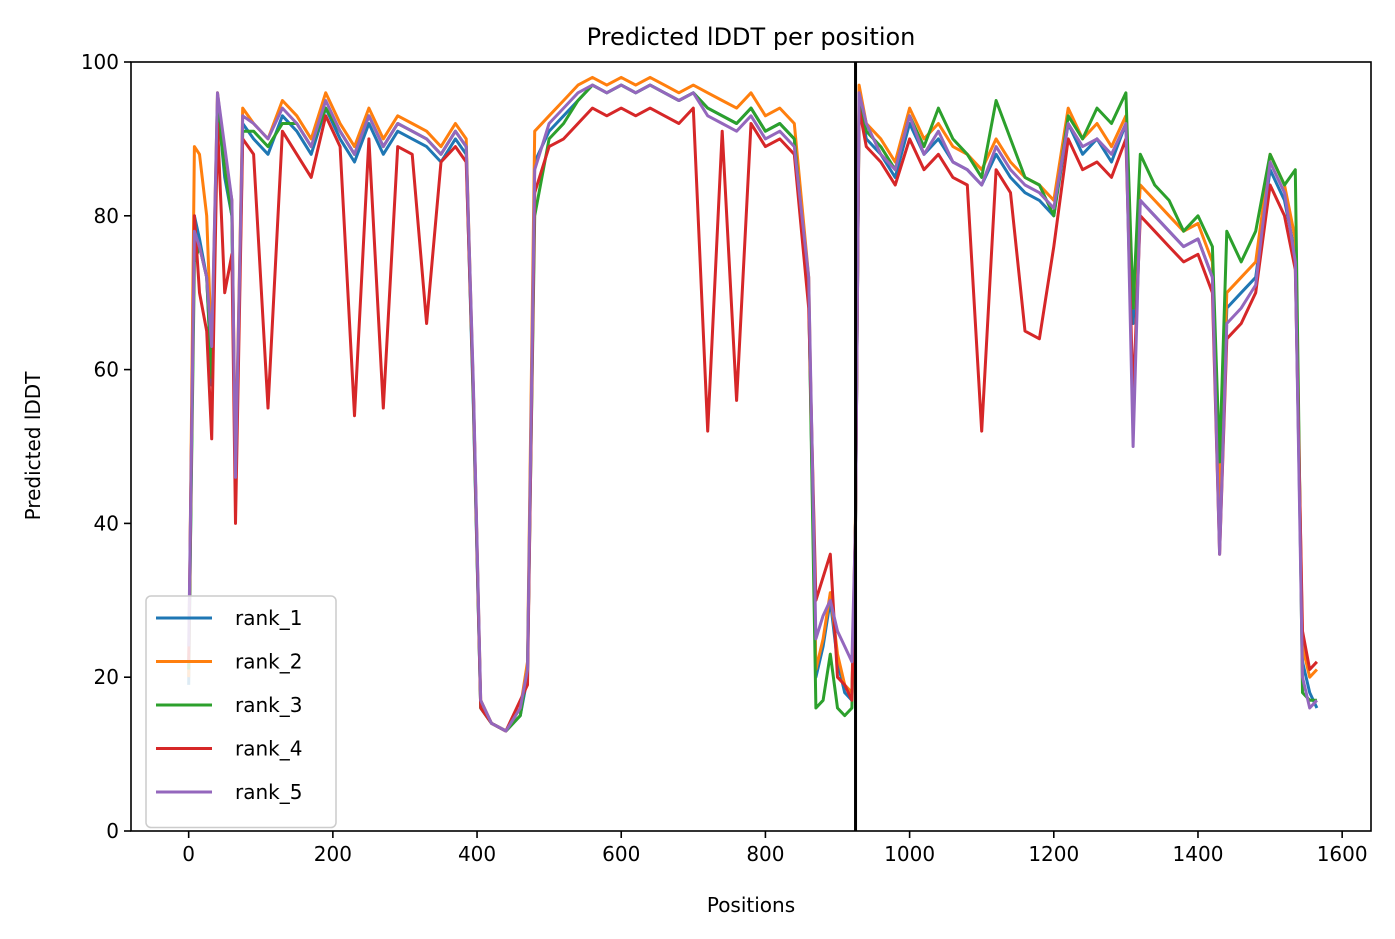  Describe the element at coordinates (333, 854) in the screenshot. I see `x-tick-label: 200` at that location.